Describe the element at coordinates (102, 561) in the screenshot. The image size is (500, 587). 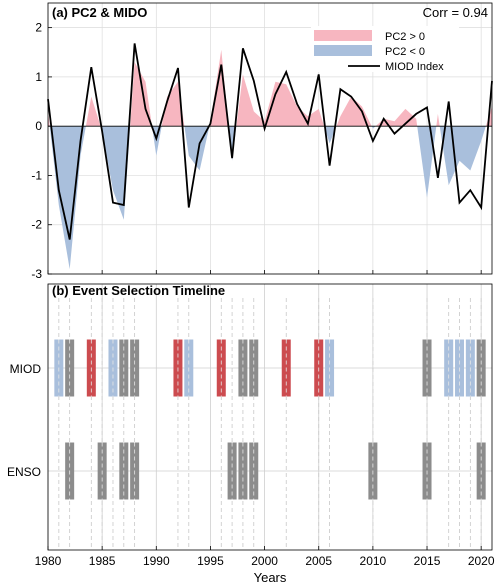
I see `x-tick-label: 1985` at that location.